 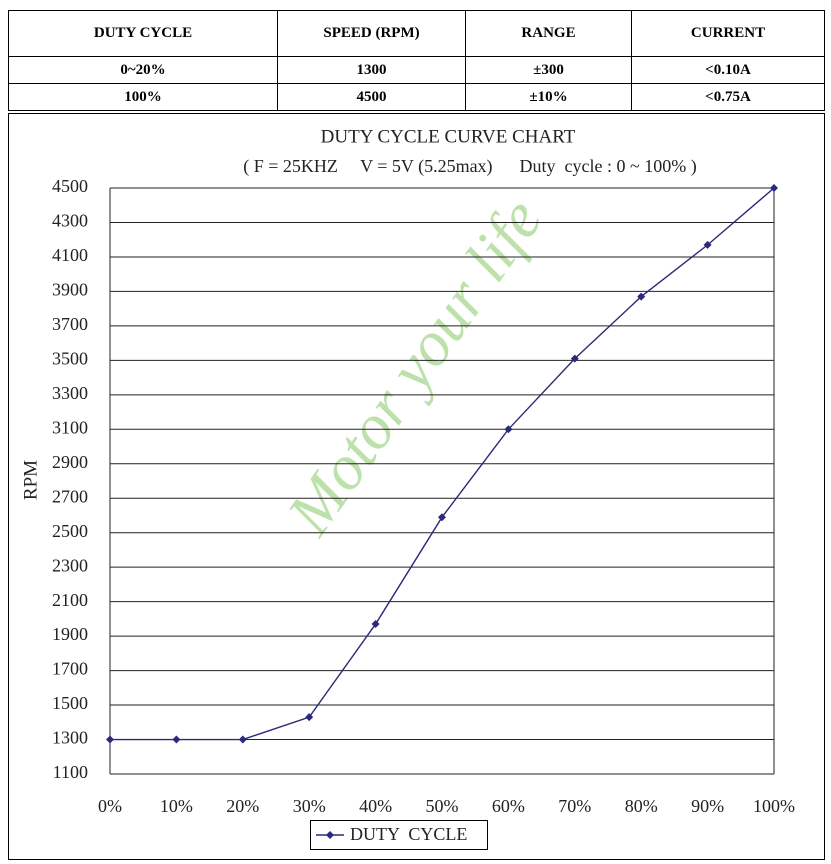 What do you see at coordinates (30, 480) in the screenshot?
I see `y-axis-label: RPM` at bounding box center [30, 480].